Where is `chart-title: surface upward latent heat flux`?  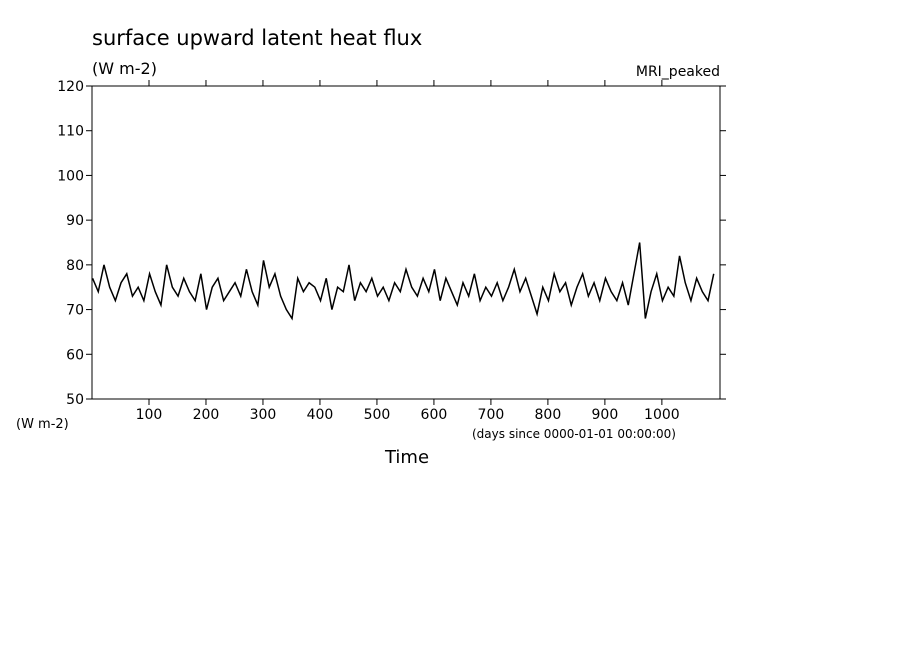
chart-title: surface upward latent heat flux is located at coordinates (257, 38).